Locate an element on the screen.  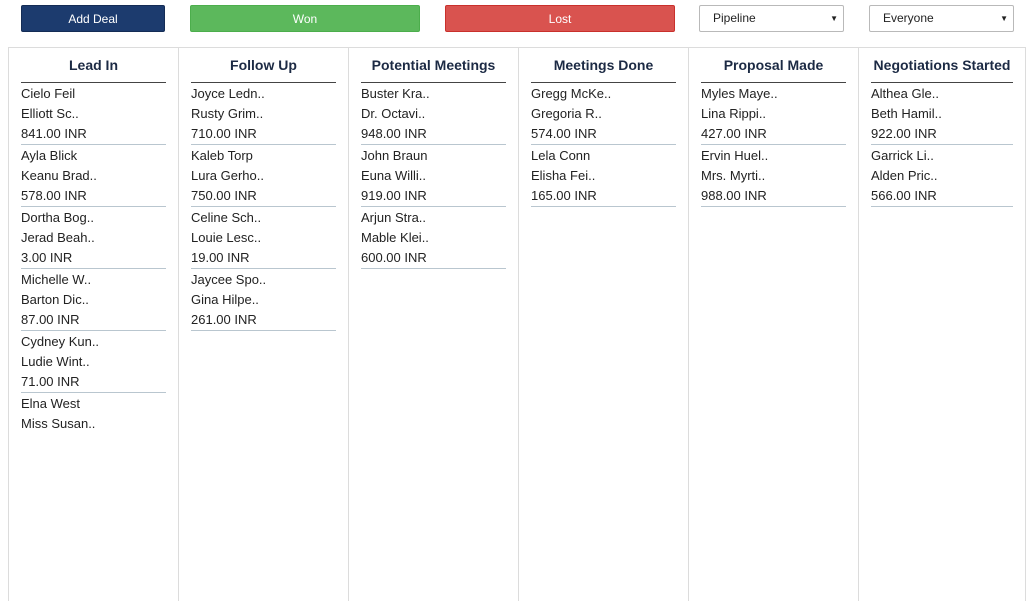
deal-organization: Dr. Octavi.. is located at coordinates (393, 113).